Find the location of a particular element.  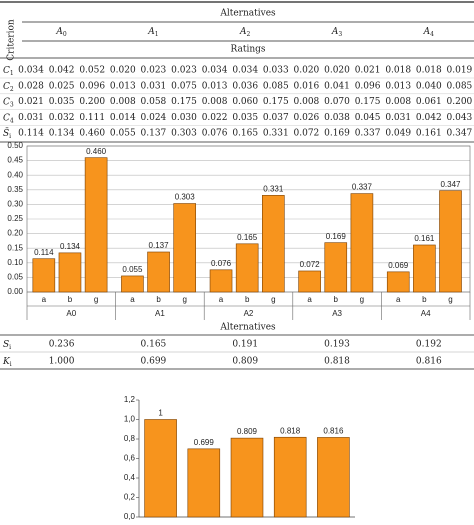

y-tick-label: 0.50 is located at coordinates (15, 145).